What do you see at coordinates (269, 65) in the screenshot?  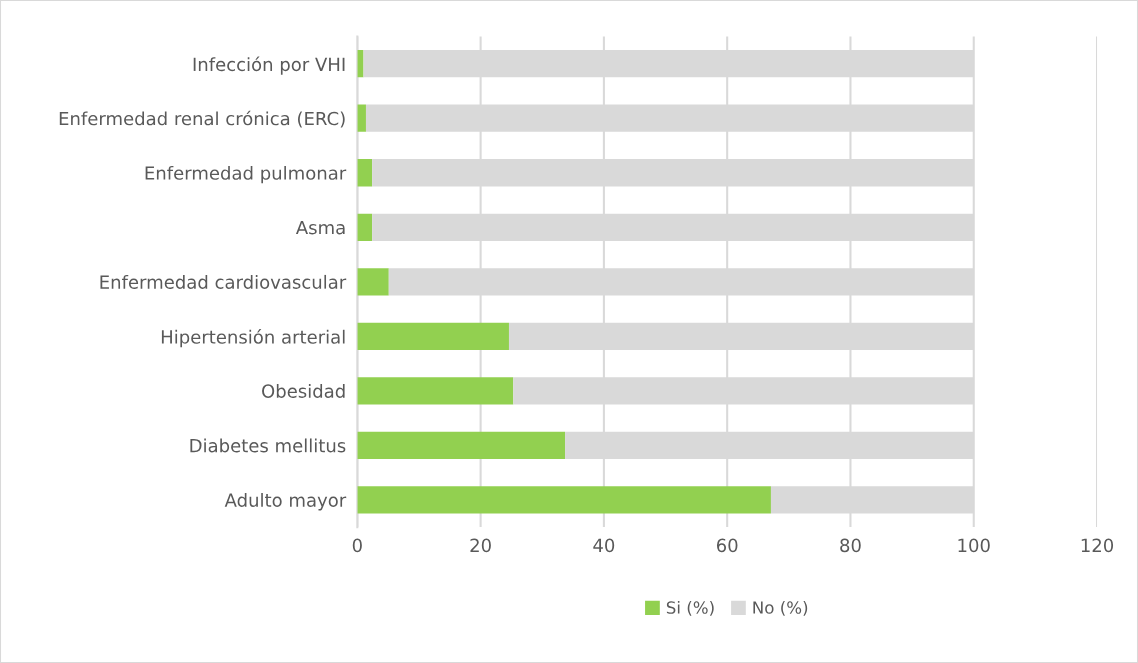 I see `y-tick-label: Infección por VHI` at bounding box center [269, 65].